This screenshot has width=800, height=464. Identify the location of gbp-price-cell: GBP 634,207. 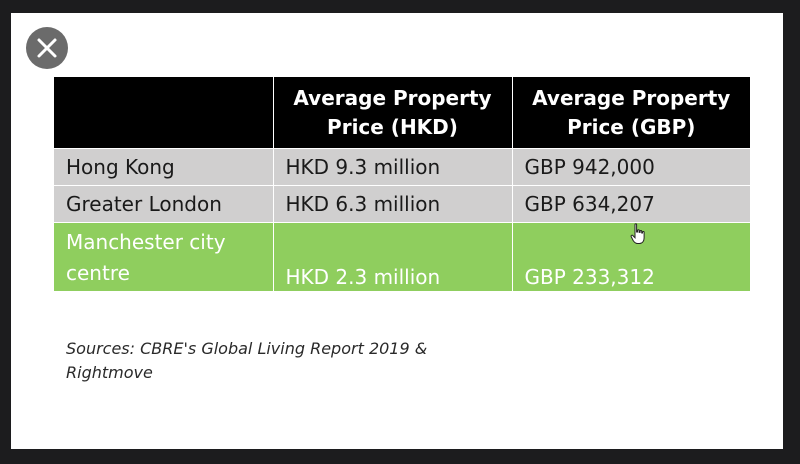
(630, 204).